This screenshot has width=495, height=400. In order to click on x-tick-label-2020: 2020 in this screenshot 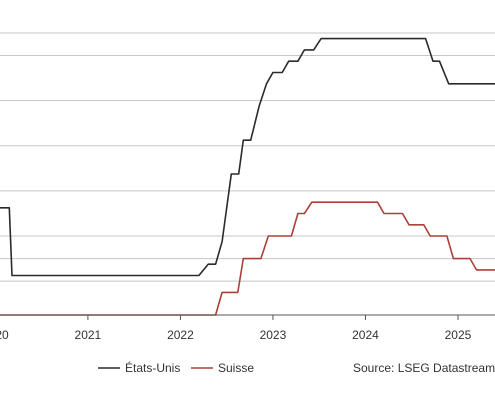, I will do `click(4, 335)`.